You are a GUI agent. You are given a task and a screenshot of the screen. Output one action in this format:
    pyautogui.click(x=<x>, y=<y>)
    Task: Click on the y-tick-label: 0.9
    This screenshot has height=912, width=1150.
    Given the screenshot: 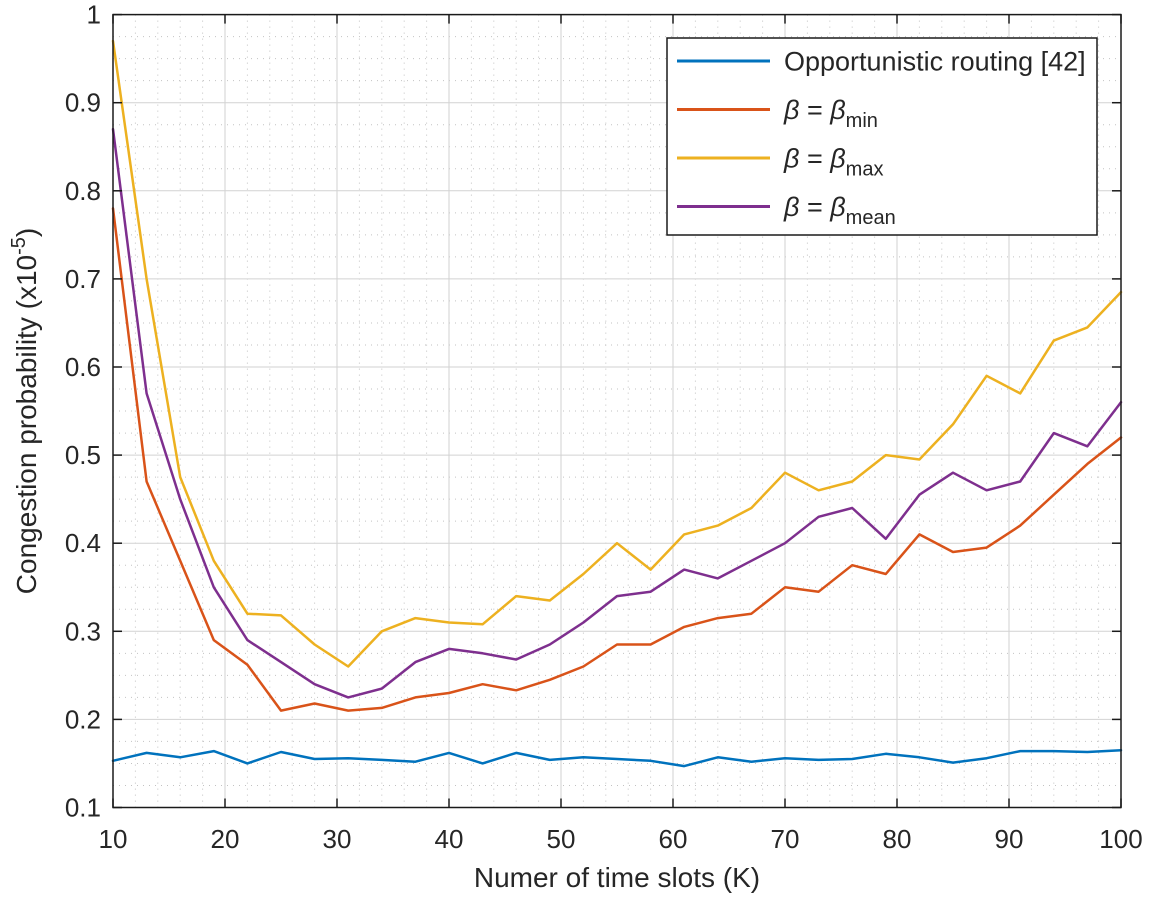 What is the action you would take?
    pyautogui.click(x=83, y=103)
    